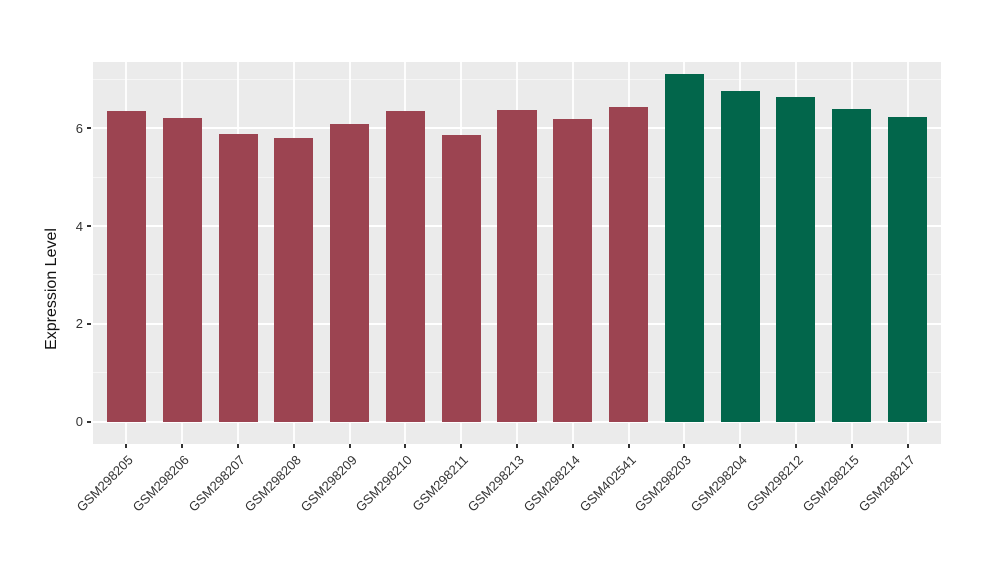 The image size is (1000, 580). I want to click on x-tick-label: GSM298205, so click(105, 483).